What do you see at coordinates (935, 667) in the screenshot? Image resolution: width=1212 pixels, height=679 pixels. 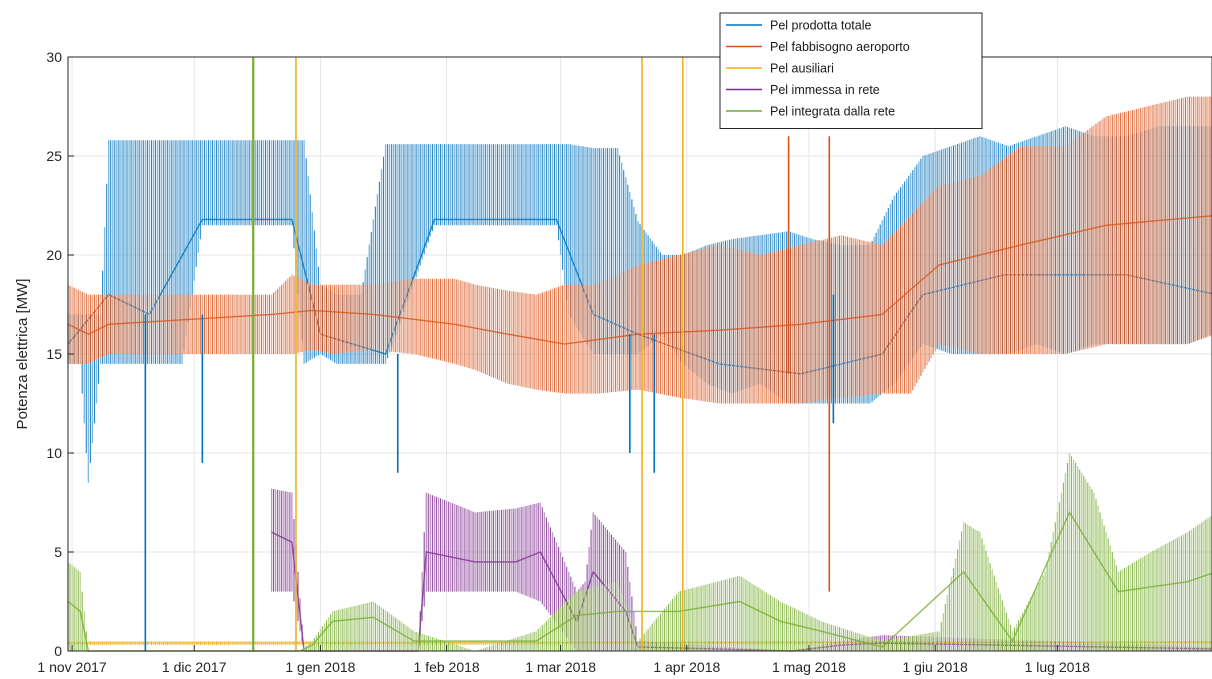 I see `x-tick-label: 1 giu 2018` at bounding box center [935, 667].